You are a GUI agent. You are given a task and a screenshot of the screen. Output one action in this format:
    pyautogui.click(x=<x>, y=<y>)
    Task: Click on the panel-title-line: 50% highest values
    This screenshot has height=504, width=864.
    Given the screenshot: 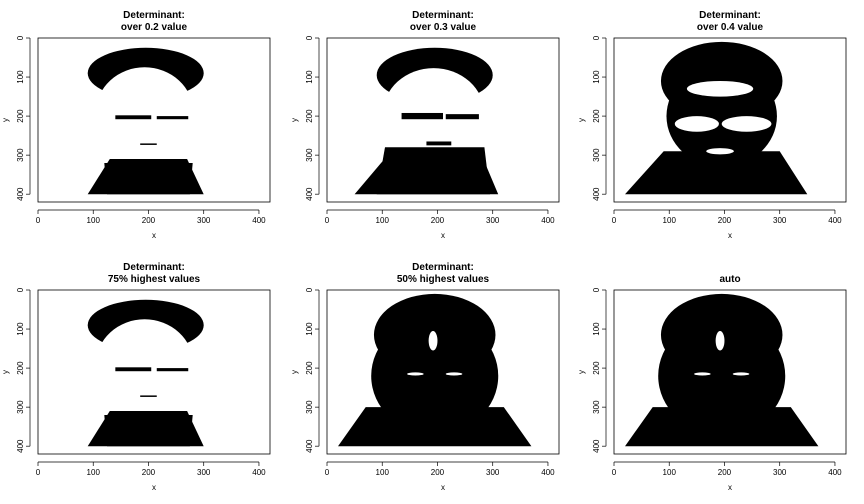 What is the action you would take?
    pyautogui.click(x=443, y=279)
    